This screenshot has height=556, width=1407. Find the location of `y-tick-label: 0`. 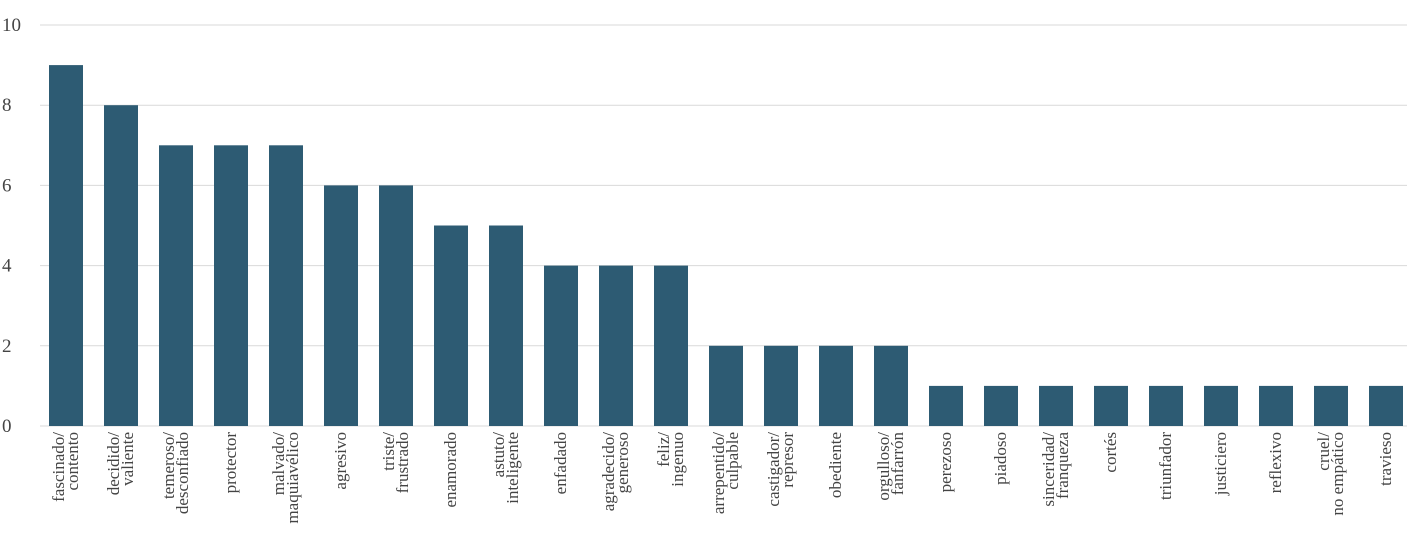

y-tick-label: 0 is located at coordinates (7, 426).